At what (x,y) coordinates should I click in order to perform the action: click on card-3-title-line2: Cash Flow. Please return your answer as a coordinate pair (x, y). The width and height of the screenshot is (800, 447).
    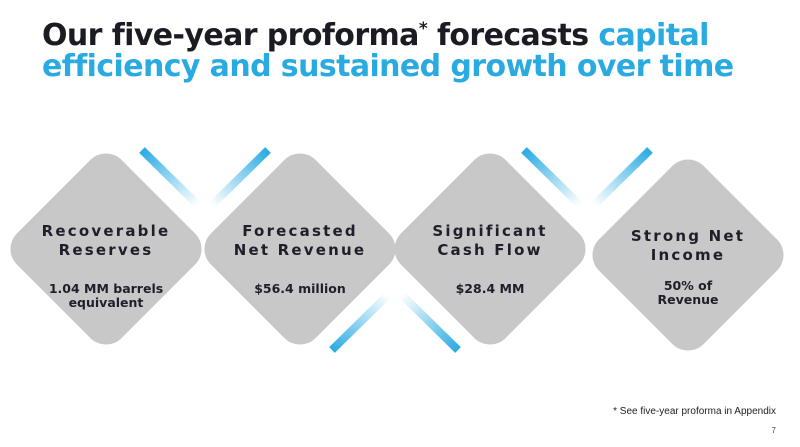
    Looking at the image, I should click on (490, 250).